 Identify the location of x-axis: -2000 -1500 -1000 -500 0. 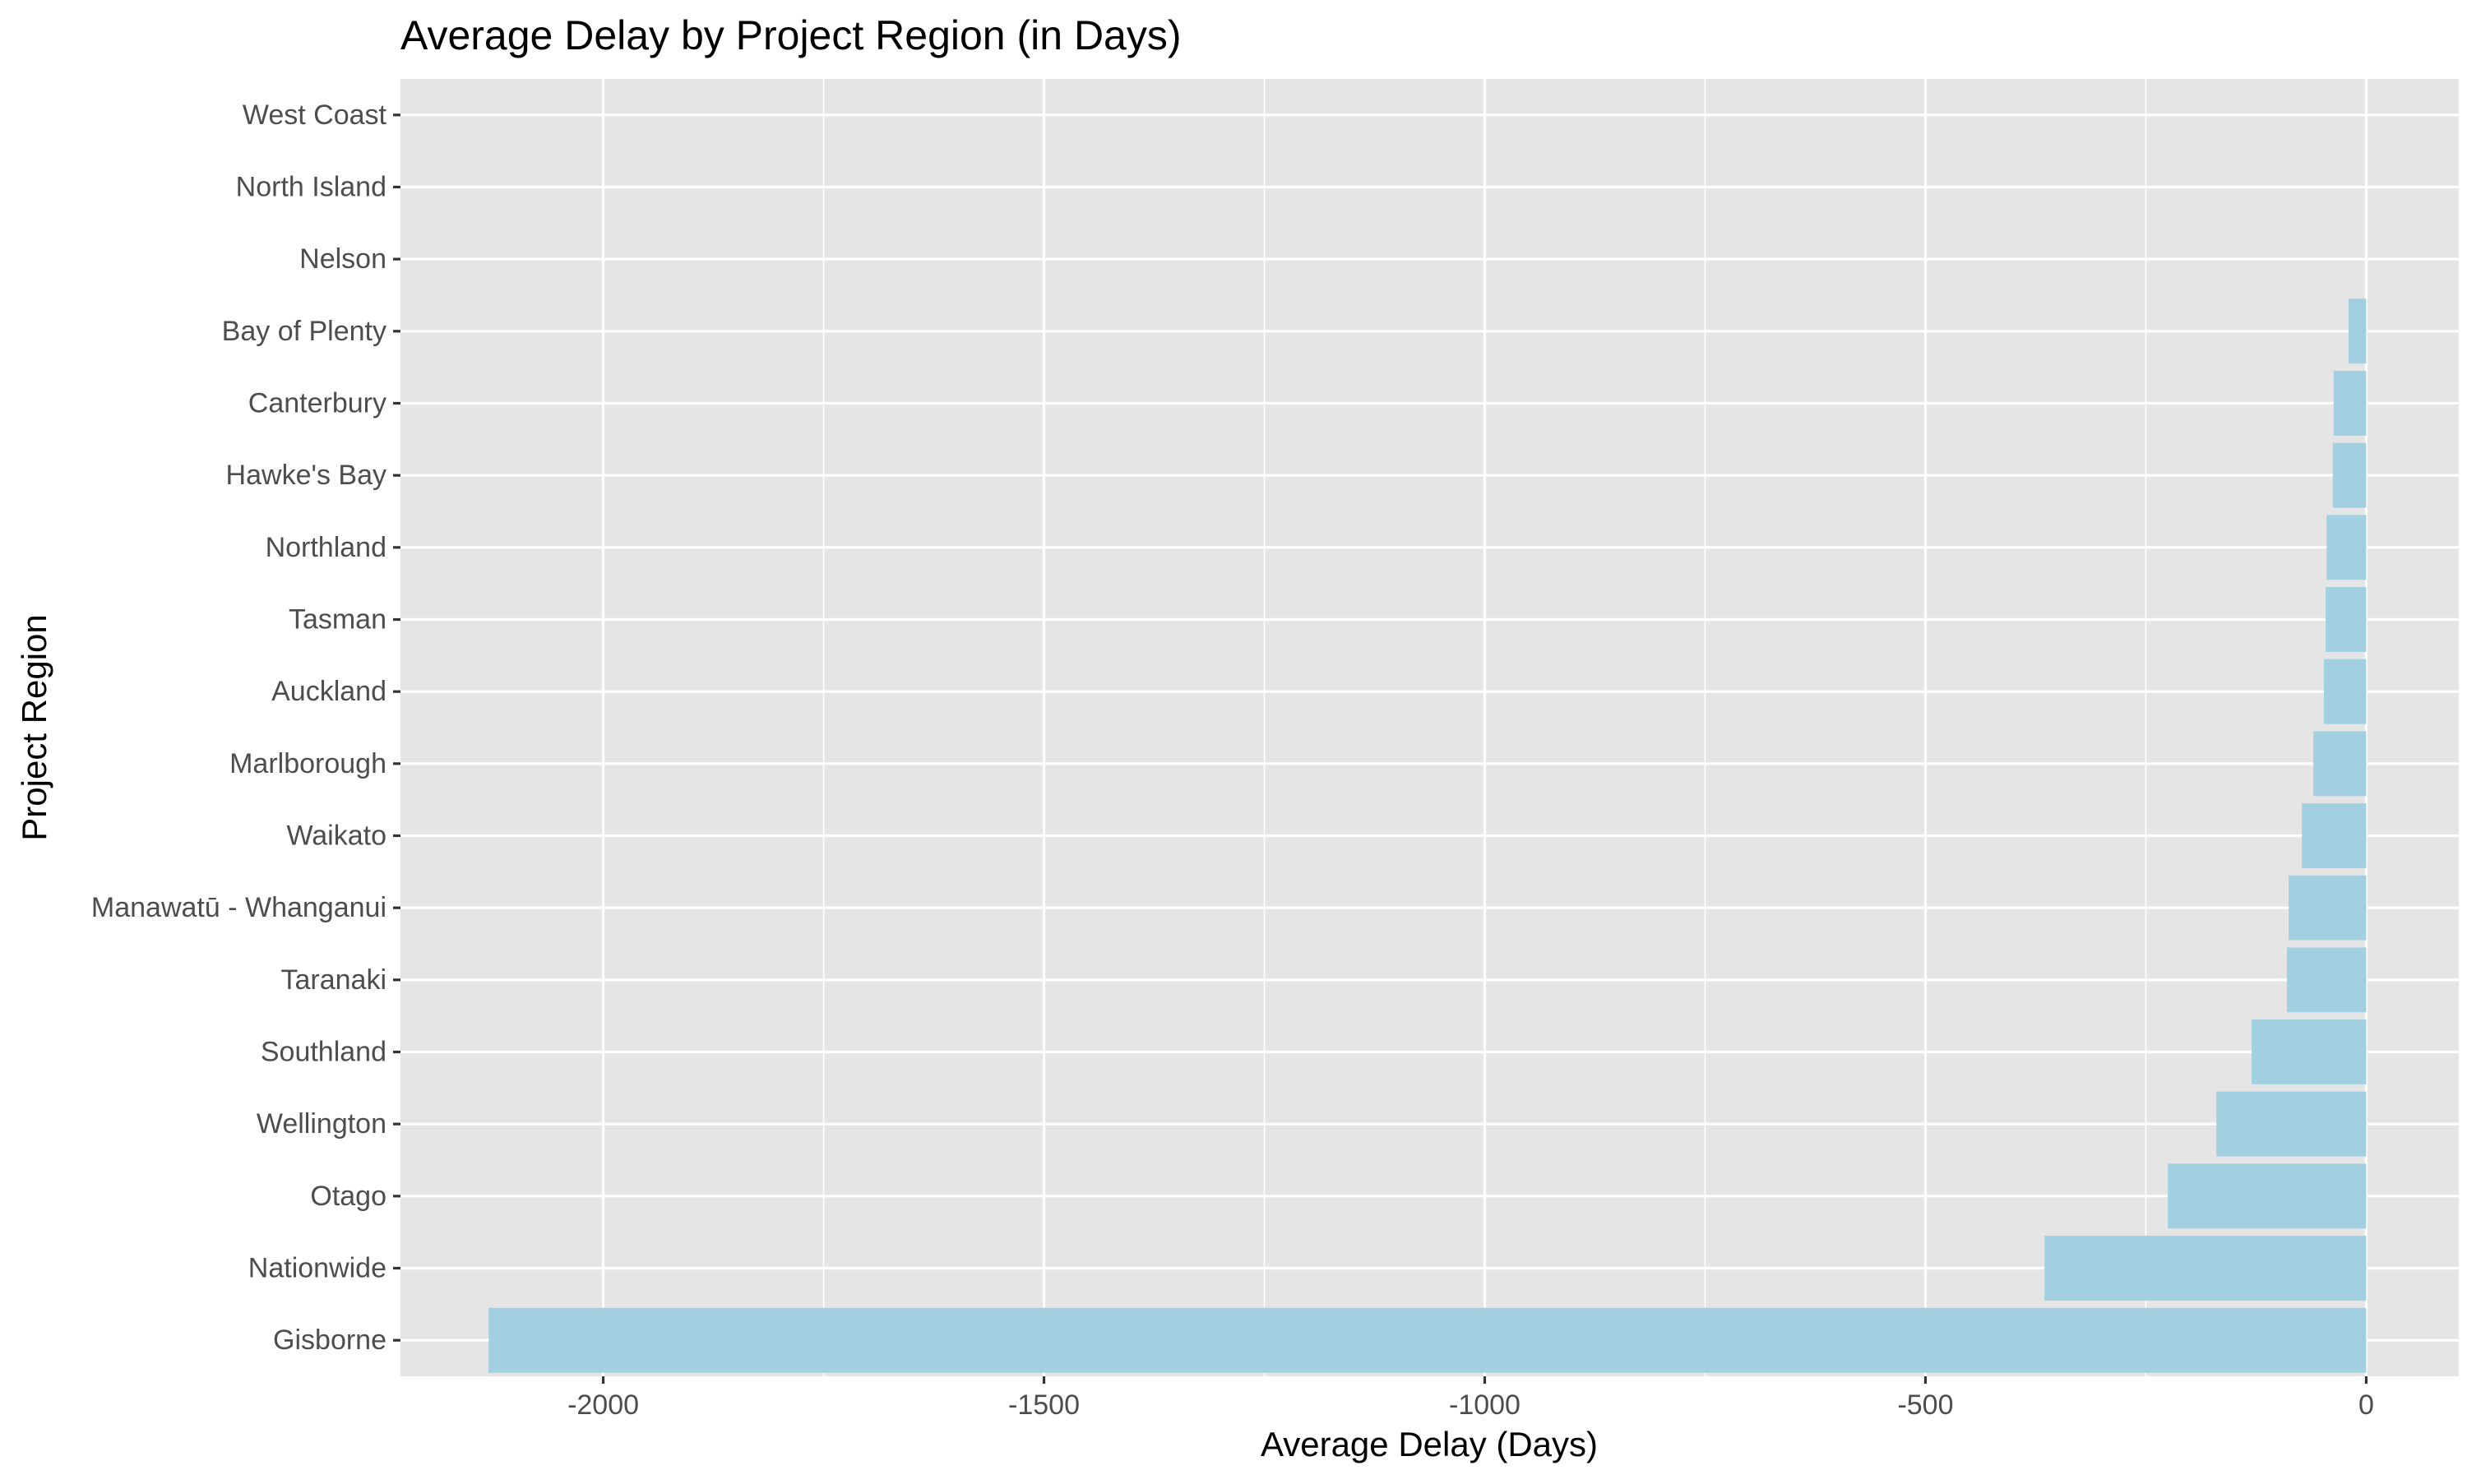
(1470, 1398).